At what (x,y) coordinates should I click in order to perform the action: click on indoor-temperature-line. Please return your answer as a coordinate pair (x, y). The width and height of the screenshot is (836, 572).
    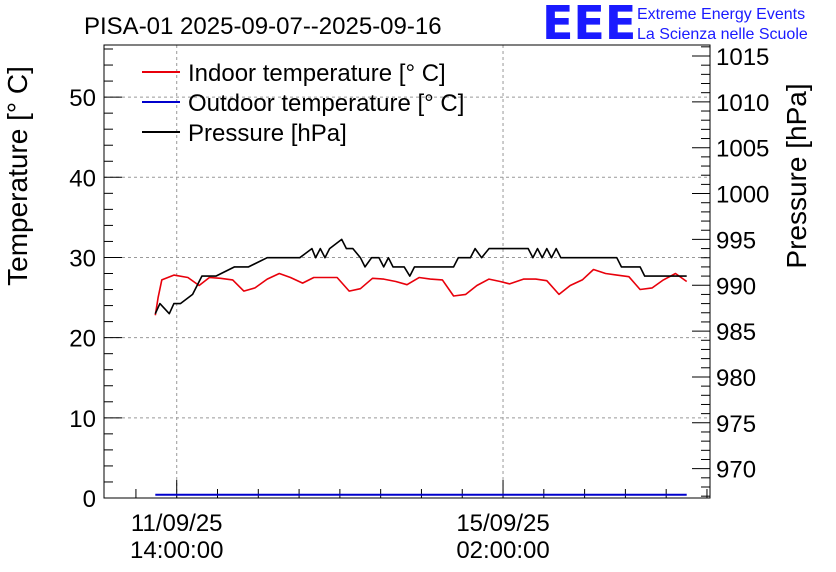
    Looking at the image, I should click on (421, 292).